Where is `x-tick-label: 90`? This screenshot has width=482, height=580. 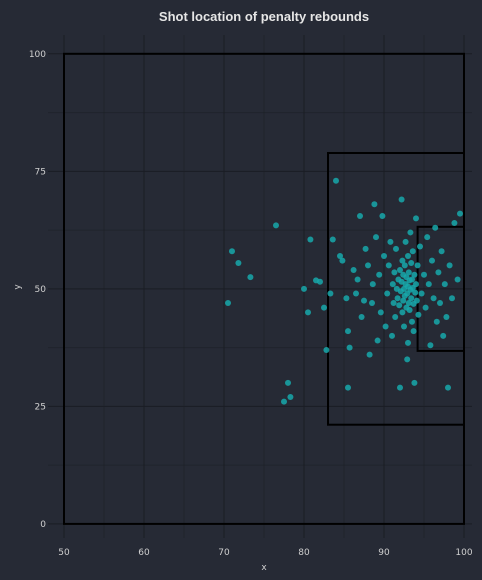
x-tick-label: 90 is located at coordinates (384, 553).